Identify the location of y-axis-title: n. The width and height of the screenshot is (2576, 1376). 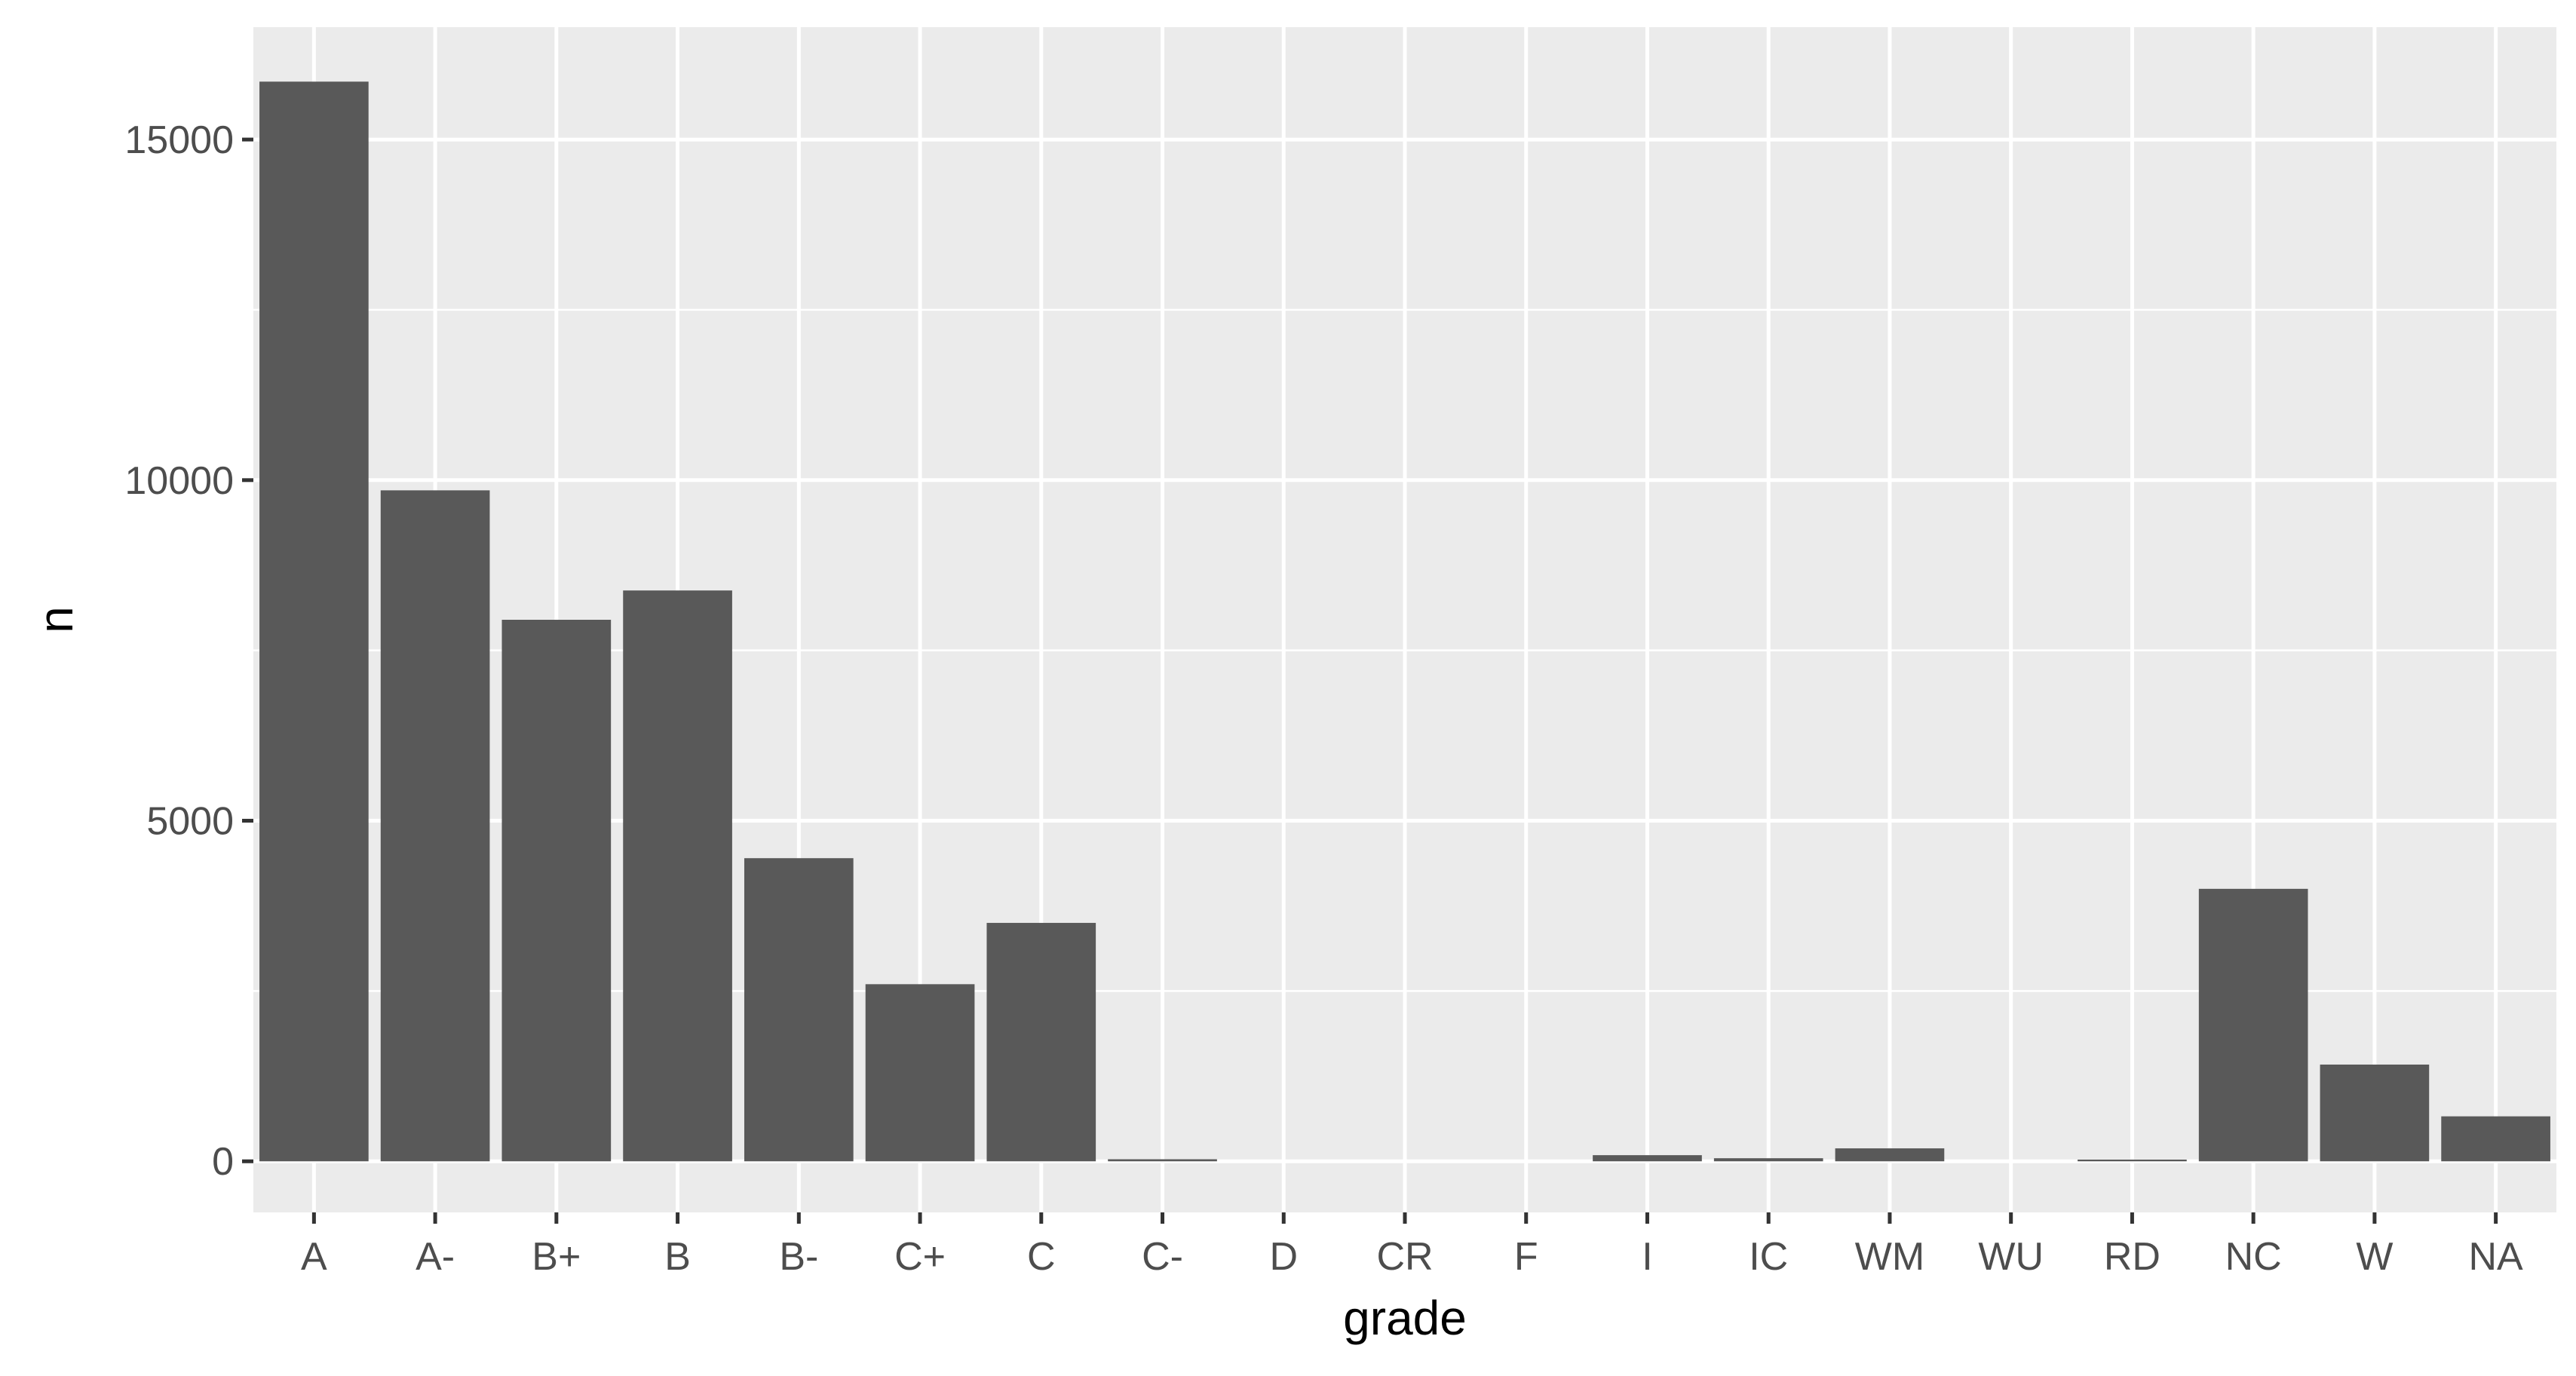
(56, 619).